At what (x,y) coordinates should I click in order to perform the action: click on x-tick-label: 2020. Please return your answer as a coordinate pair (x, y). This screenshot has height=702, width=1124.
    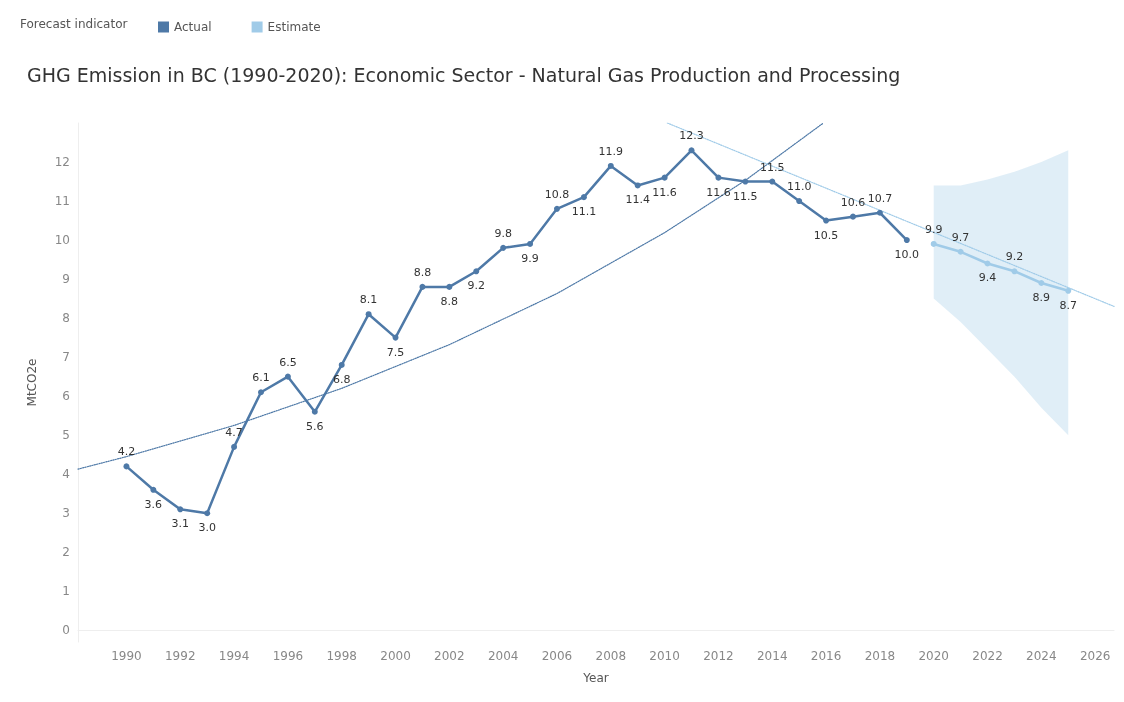
    Looking at the image, I should click on (933, 656).